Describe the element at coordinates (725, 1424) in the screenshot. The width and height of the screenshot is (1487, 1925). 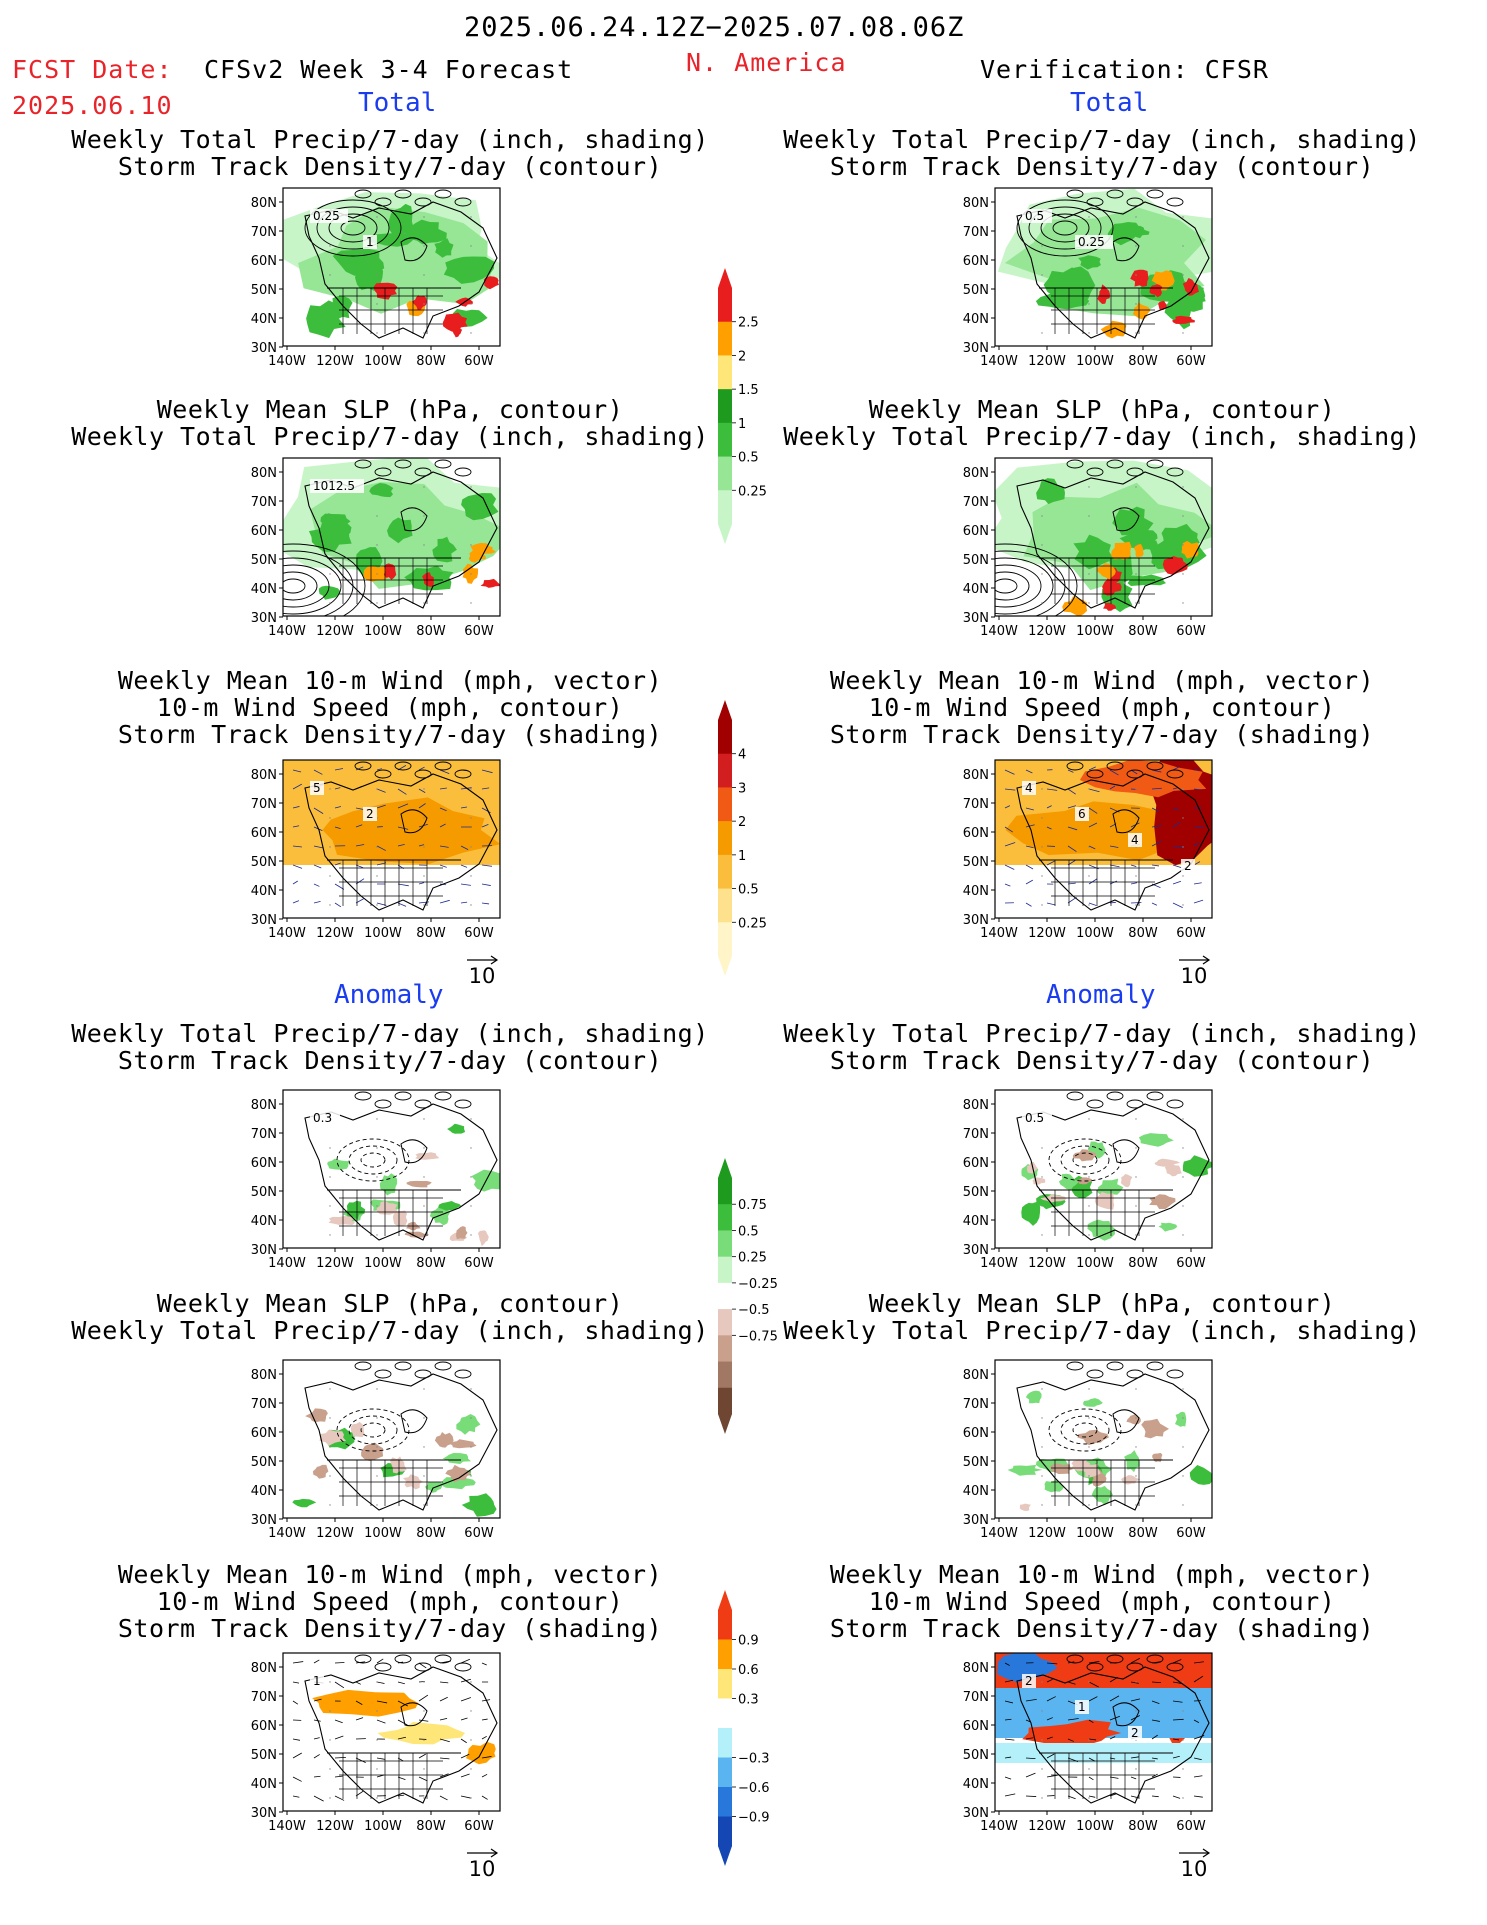
I see `colorbar-cap-bottom` at that location.